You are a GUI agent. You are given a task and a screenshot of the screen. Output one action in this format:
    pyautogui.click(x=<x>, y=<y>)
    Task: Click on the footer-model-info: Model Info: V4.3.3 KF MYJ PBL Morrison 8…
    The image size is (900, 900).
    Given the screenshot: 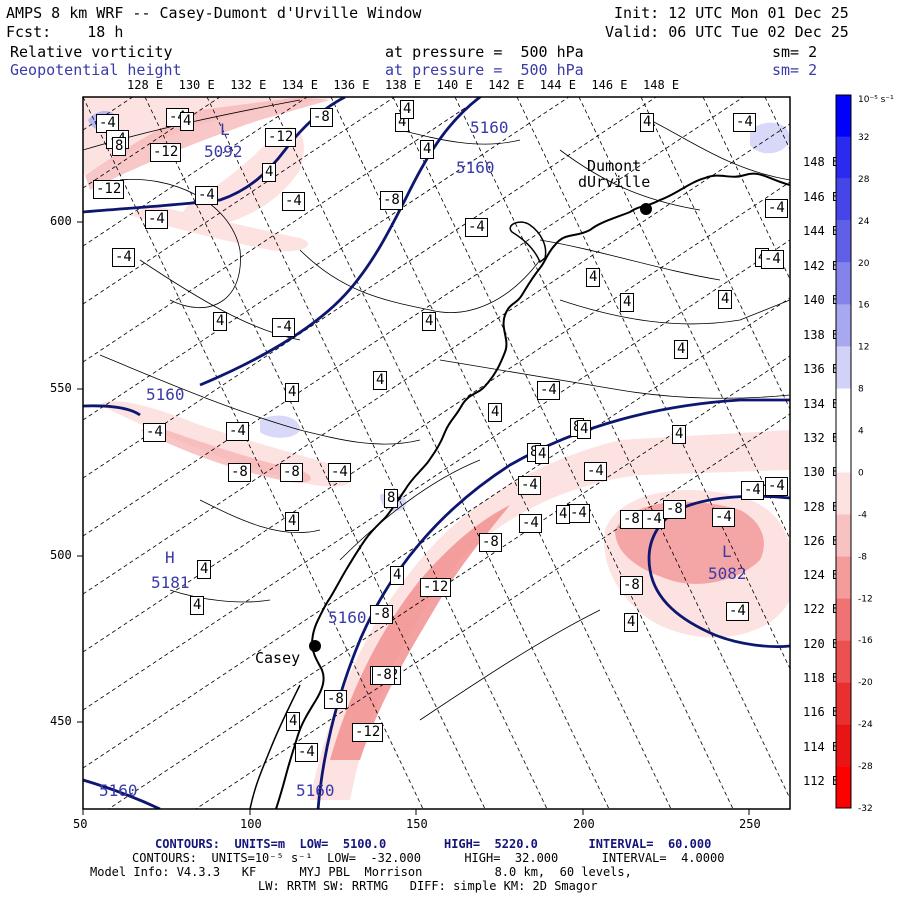 What is the action you would take?
    pyautogui.click(x=361, y=872)
    